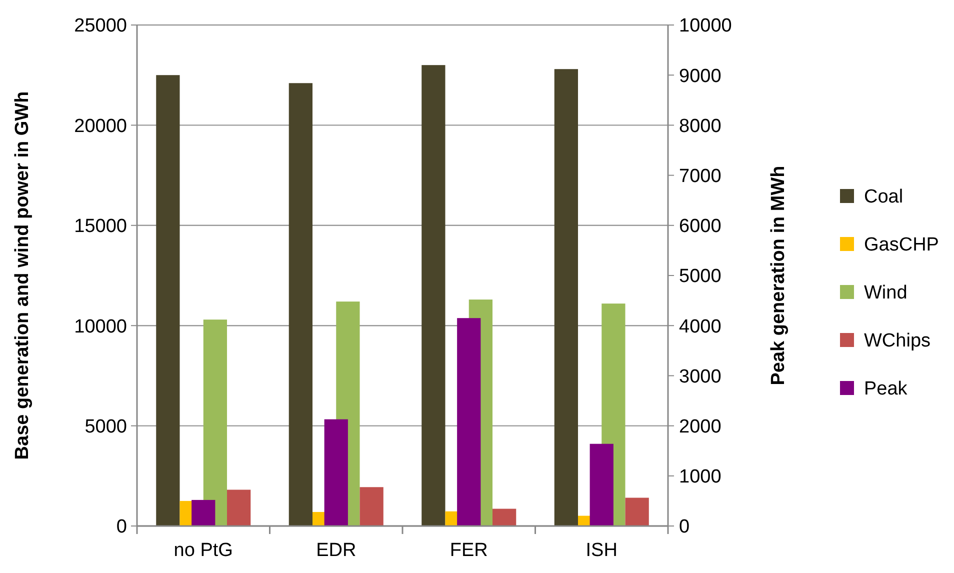 The height and width of the screenshot is (573, 954). Describe the element at coordinates (700, 427) in the screenshot. I see `y2-tick-label: 2000` at that location.